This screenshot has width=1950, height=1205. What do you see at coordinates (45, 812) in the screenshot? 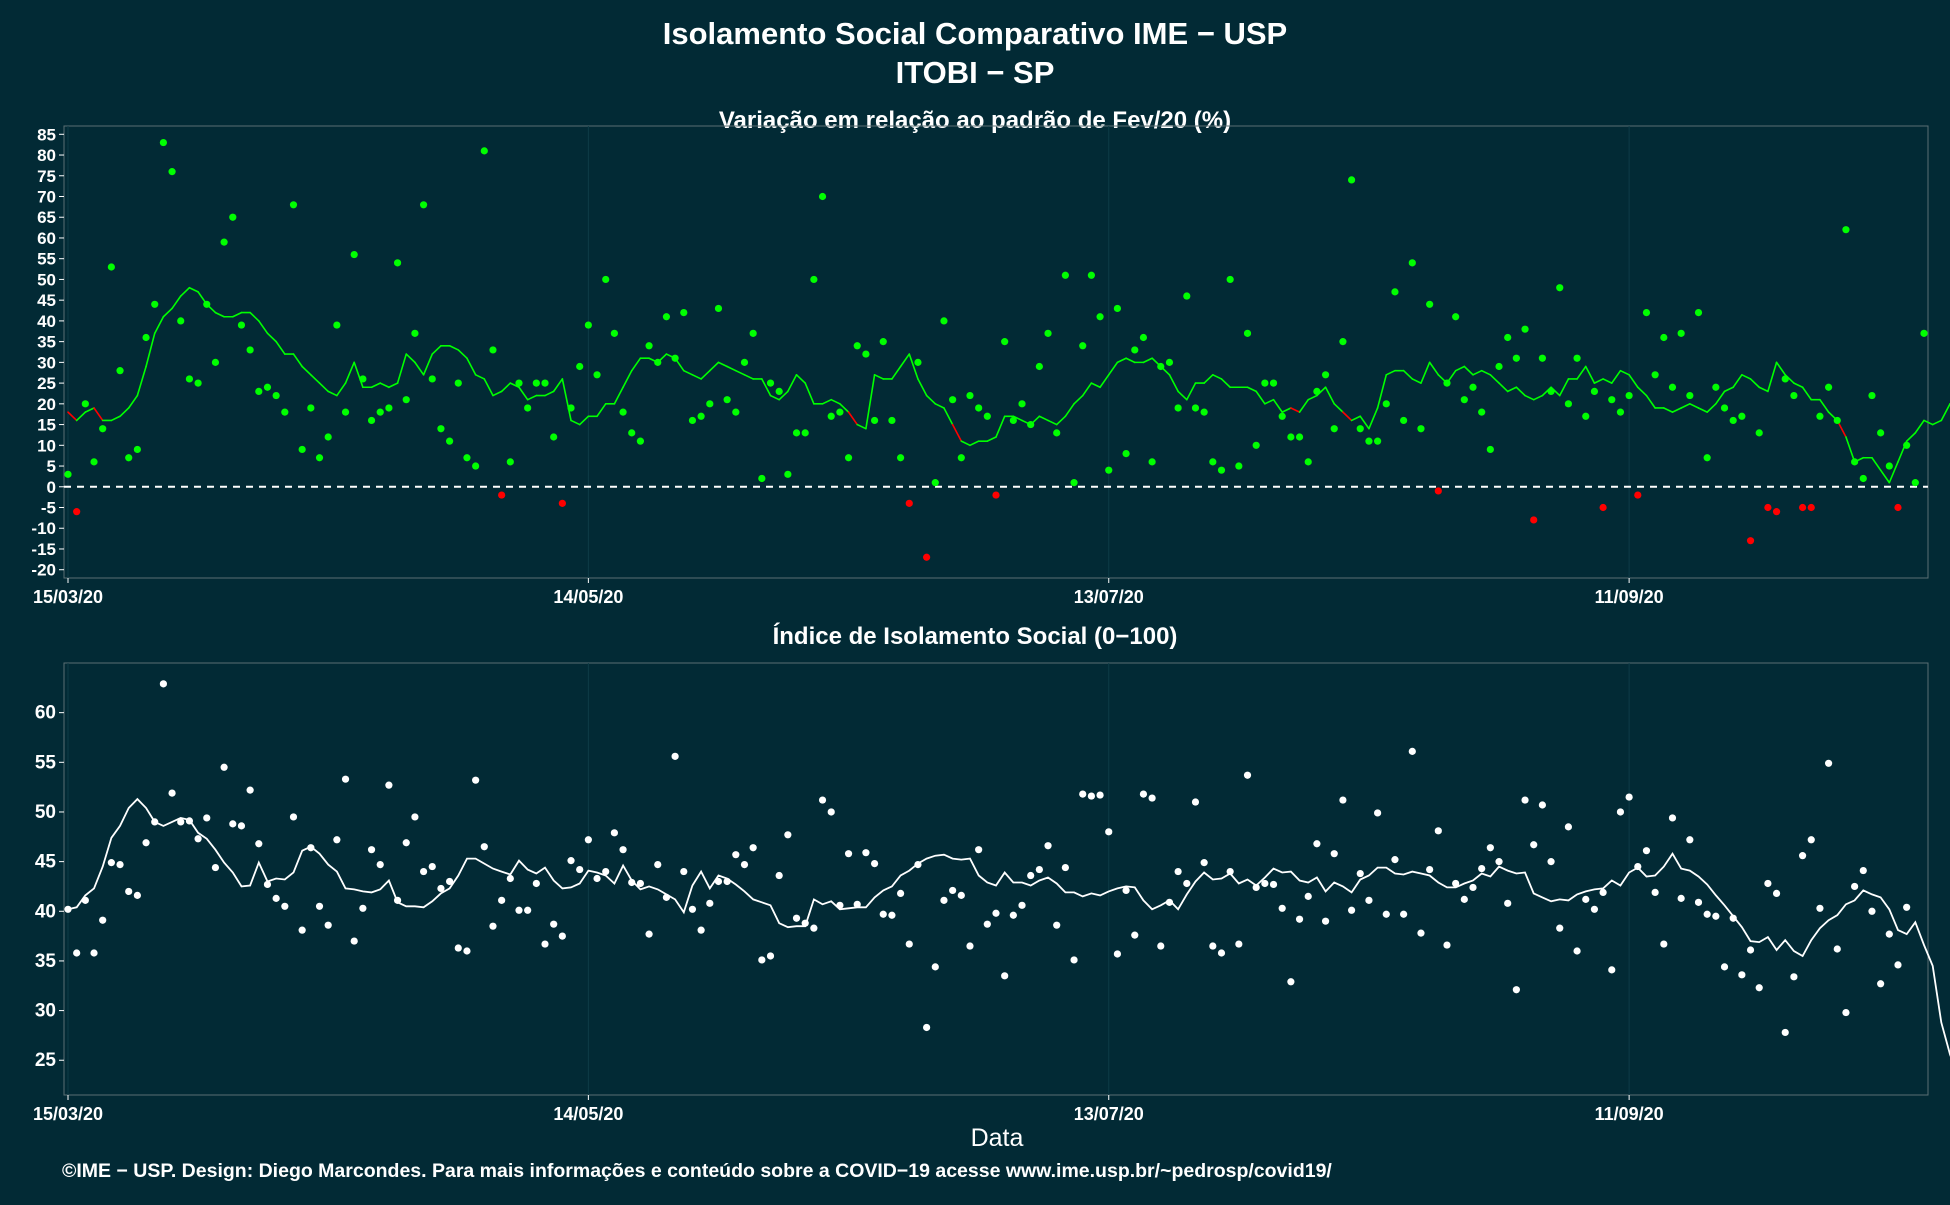
I see `index-y-tick-label: 50` at bounding box center [45, 812].